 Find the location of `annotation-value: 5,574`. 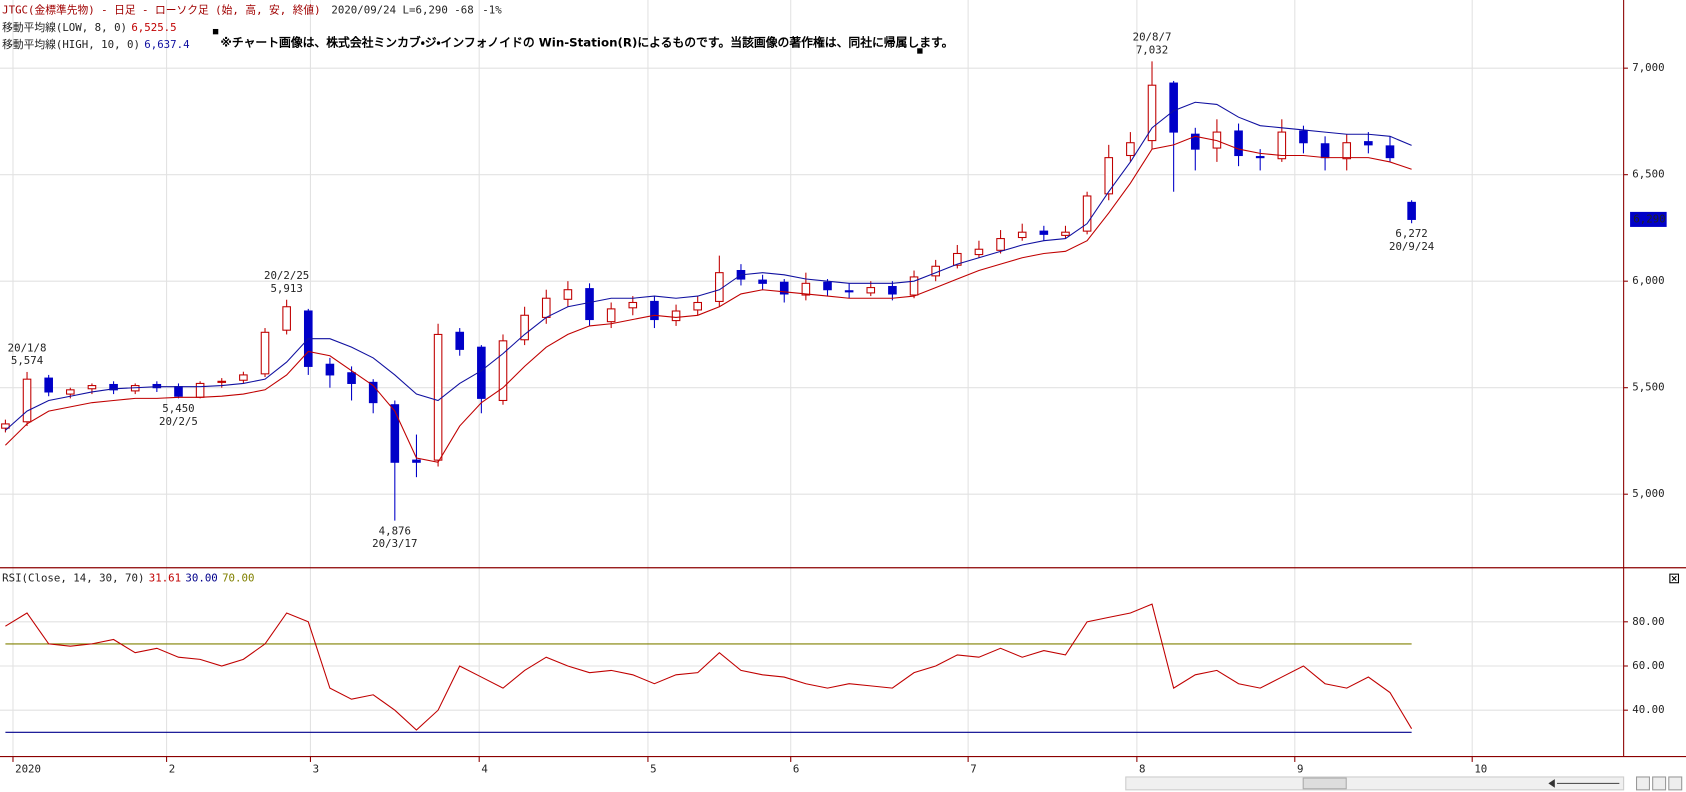

annotation-value: 5,574 is located at coordinates (27, 360).